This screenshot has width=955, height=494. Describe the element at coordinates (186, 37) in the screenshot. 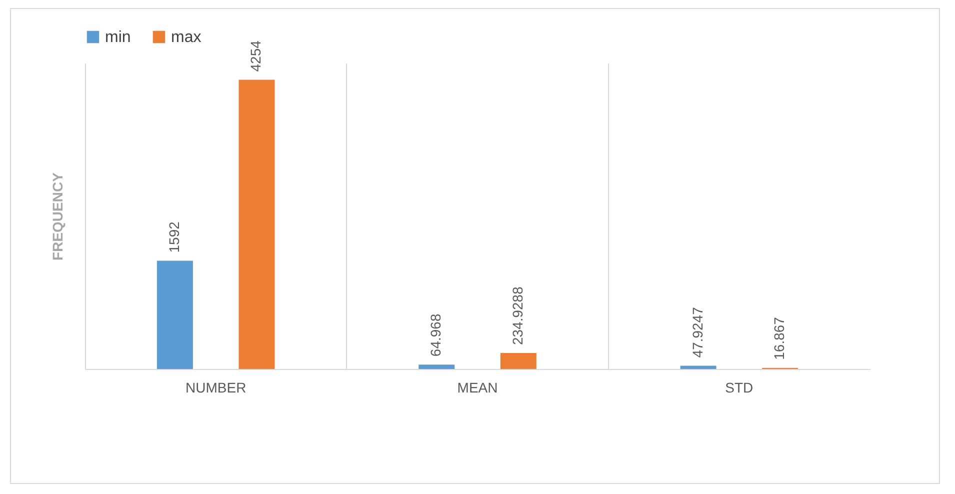

I see `legend-label: max` at that location.